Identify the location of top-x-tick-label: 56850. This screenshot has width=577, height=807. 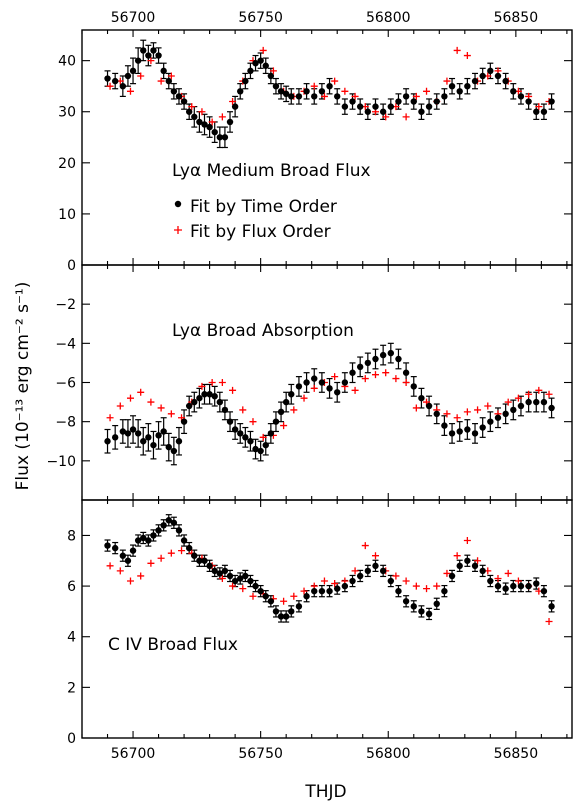
(516, 18).